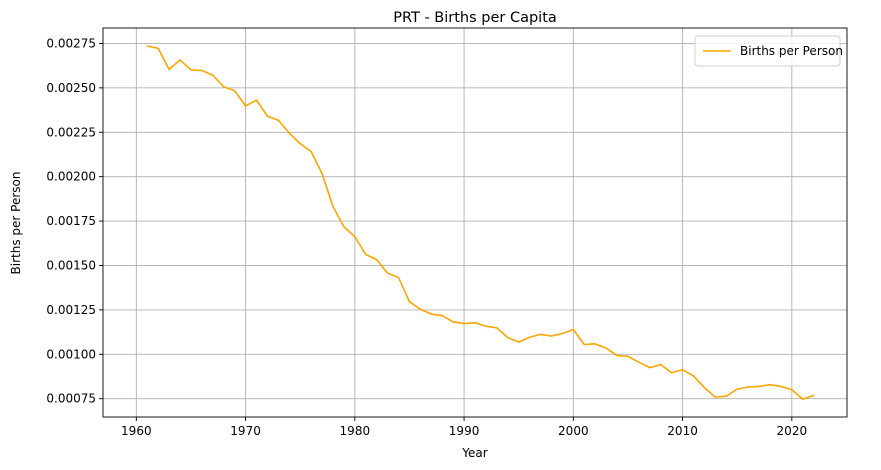 The image size is (881, 470). What do you see at coordinates (71, 399) in the screenshot?
I see `y-tick-label: 0.00075` at bounding box center [71, 399].